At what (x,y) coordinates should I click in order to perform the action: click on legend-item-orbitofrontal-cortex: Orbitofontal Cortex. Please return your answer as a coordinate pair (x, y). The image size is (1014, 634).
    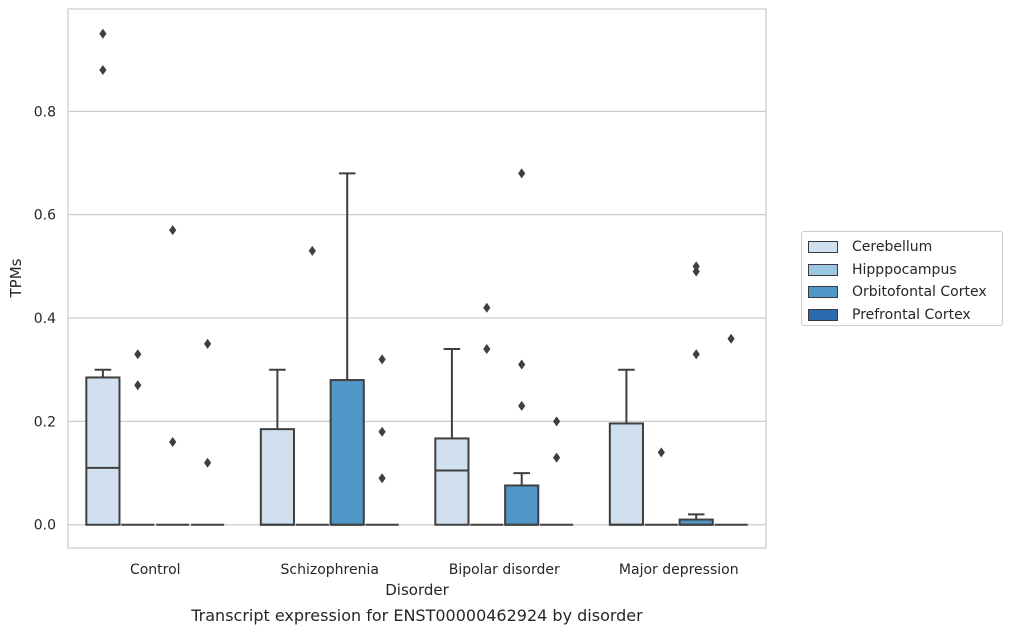
    Looking at the image, I should click on (905, 292).